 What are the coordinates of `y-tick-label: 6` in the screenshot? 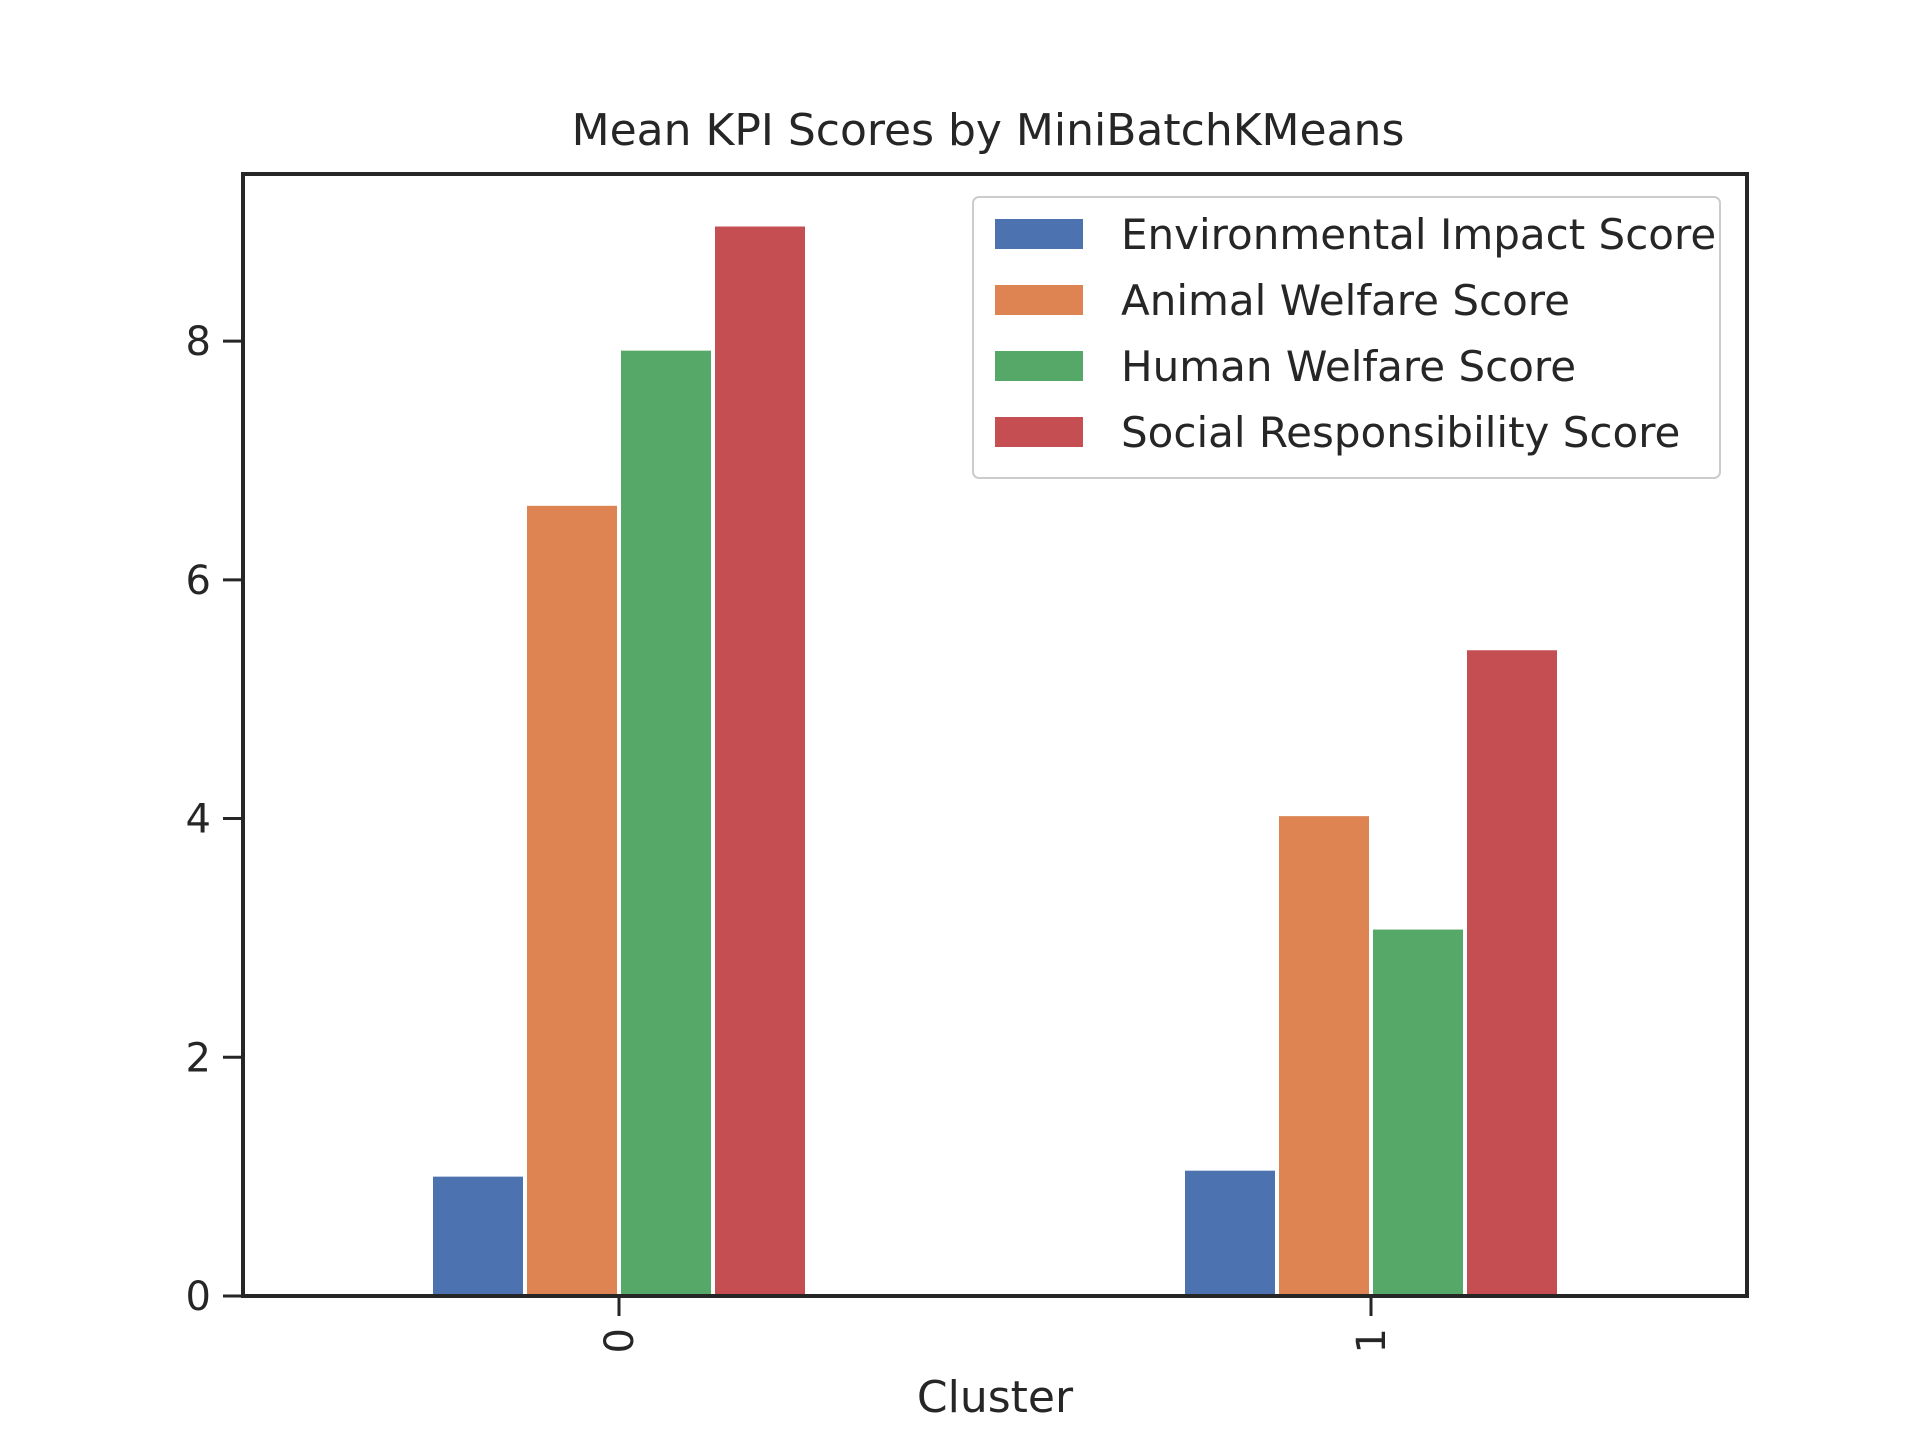 It's located at (198, 581).